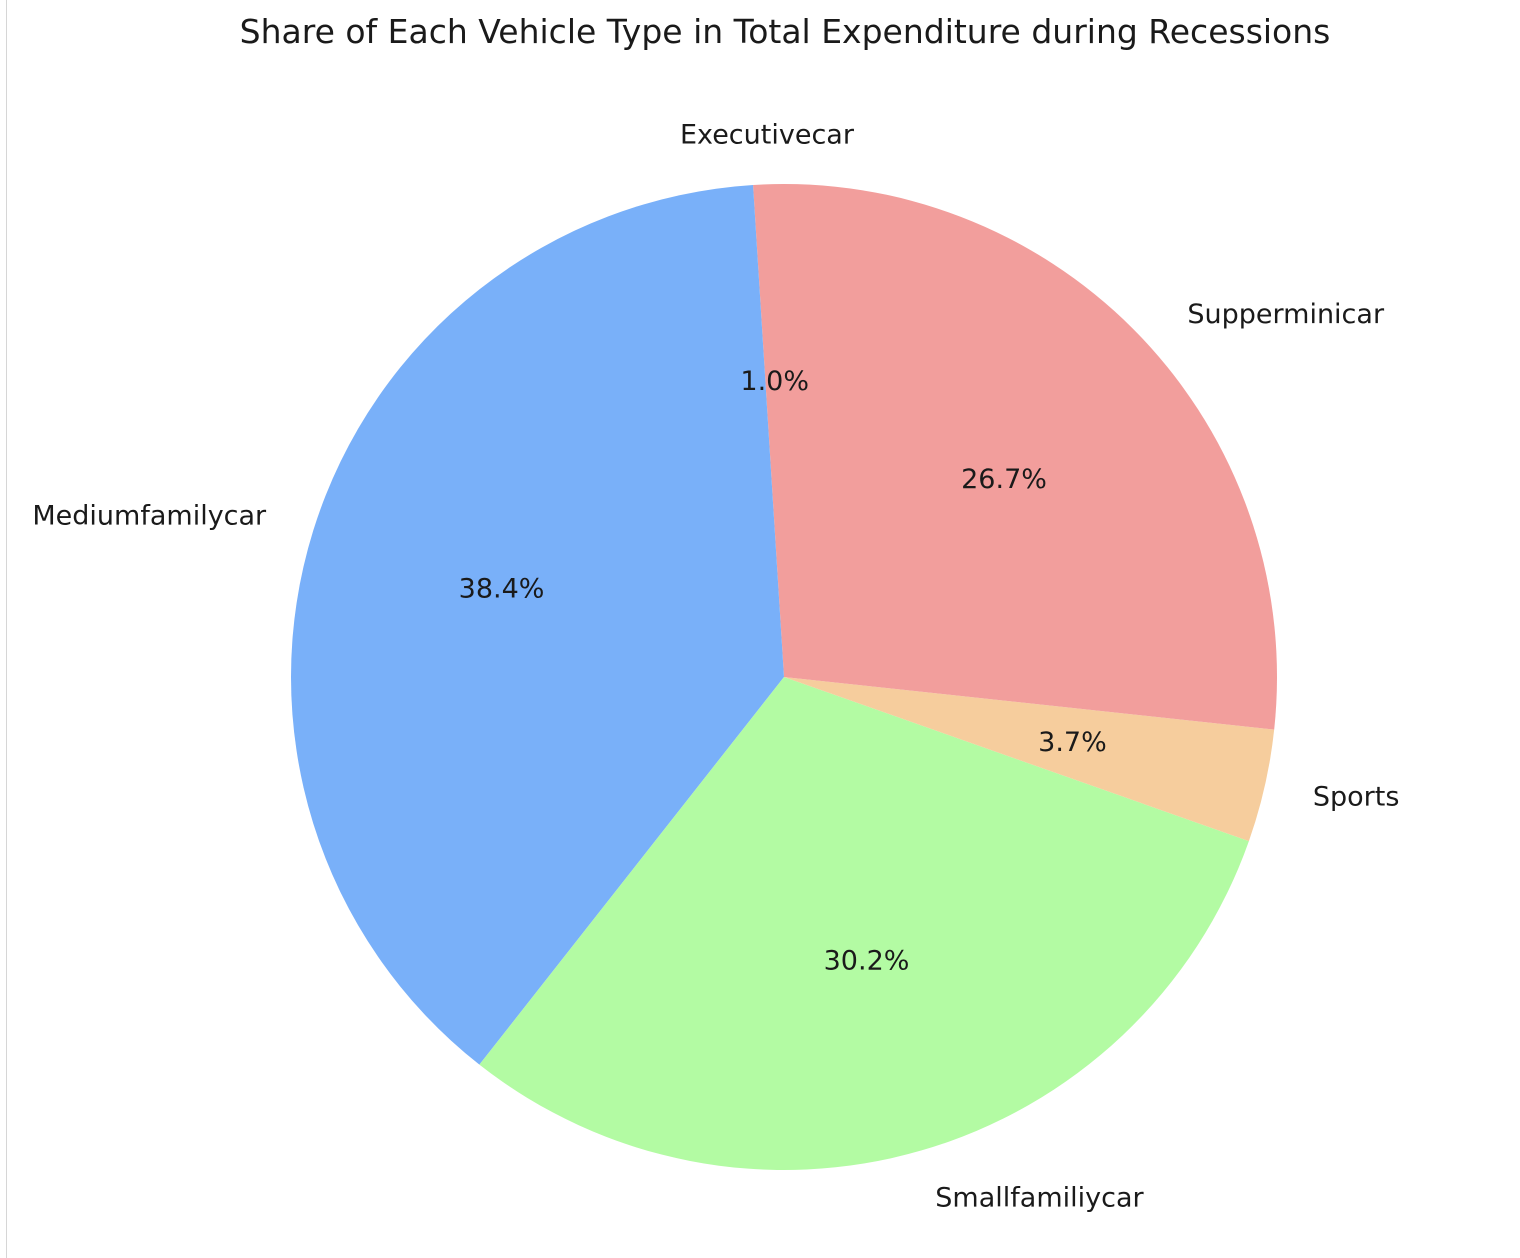 This screenshot has height=1258, width=1520. I want to click on category-label-supperminicar: Supperminicar, so click(1286, 314).